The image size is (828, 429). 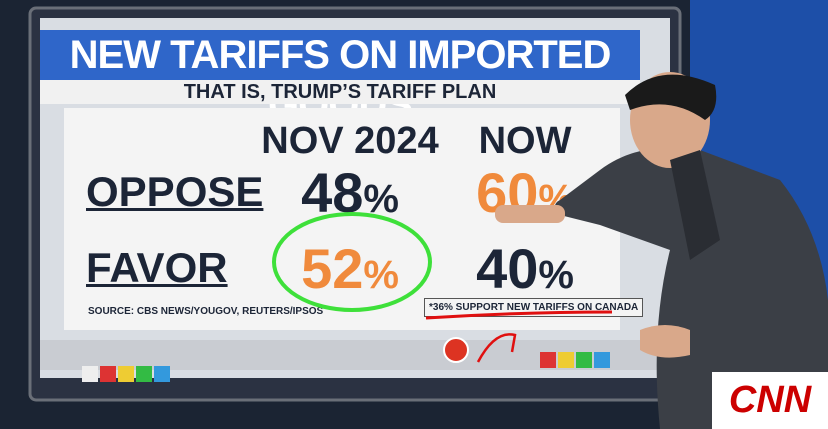 What do you see at coordinates (206, 311) in the screenshot?
I see `source: SOURCE: CBS NEWS/YOUGOV, REUTERS/IPSOS` at bounding box center [206, 311].